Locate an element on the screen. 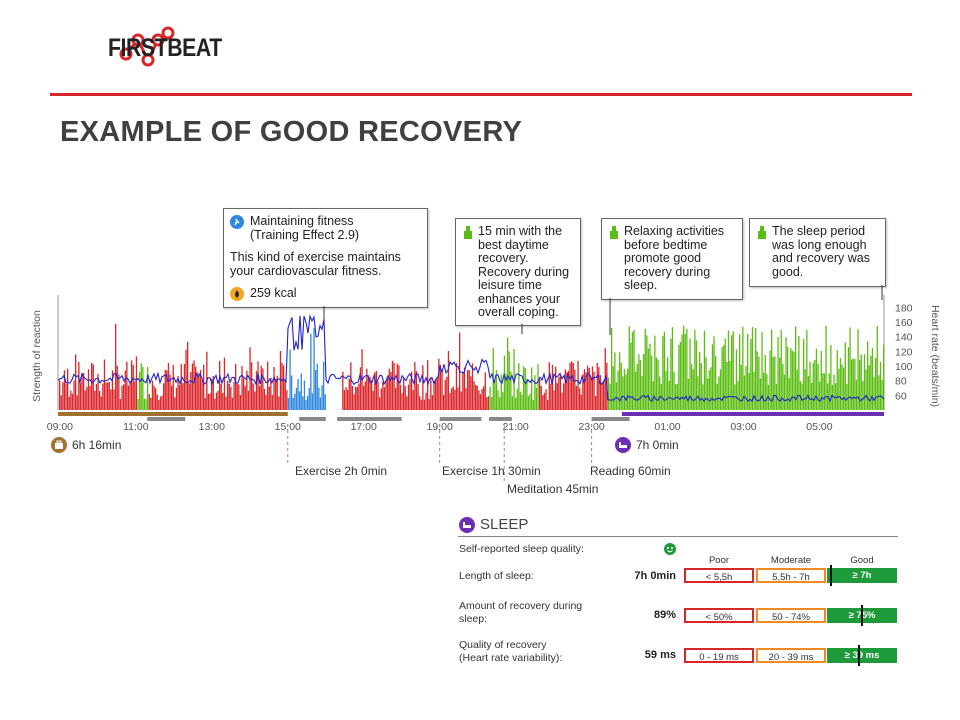 This screenshot has width=960, height=720. activity-bar is located at coordinates (369, 419).